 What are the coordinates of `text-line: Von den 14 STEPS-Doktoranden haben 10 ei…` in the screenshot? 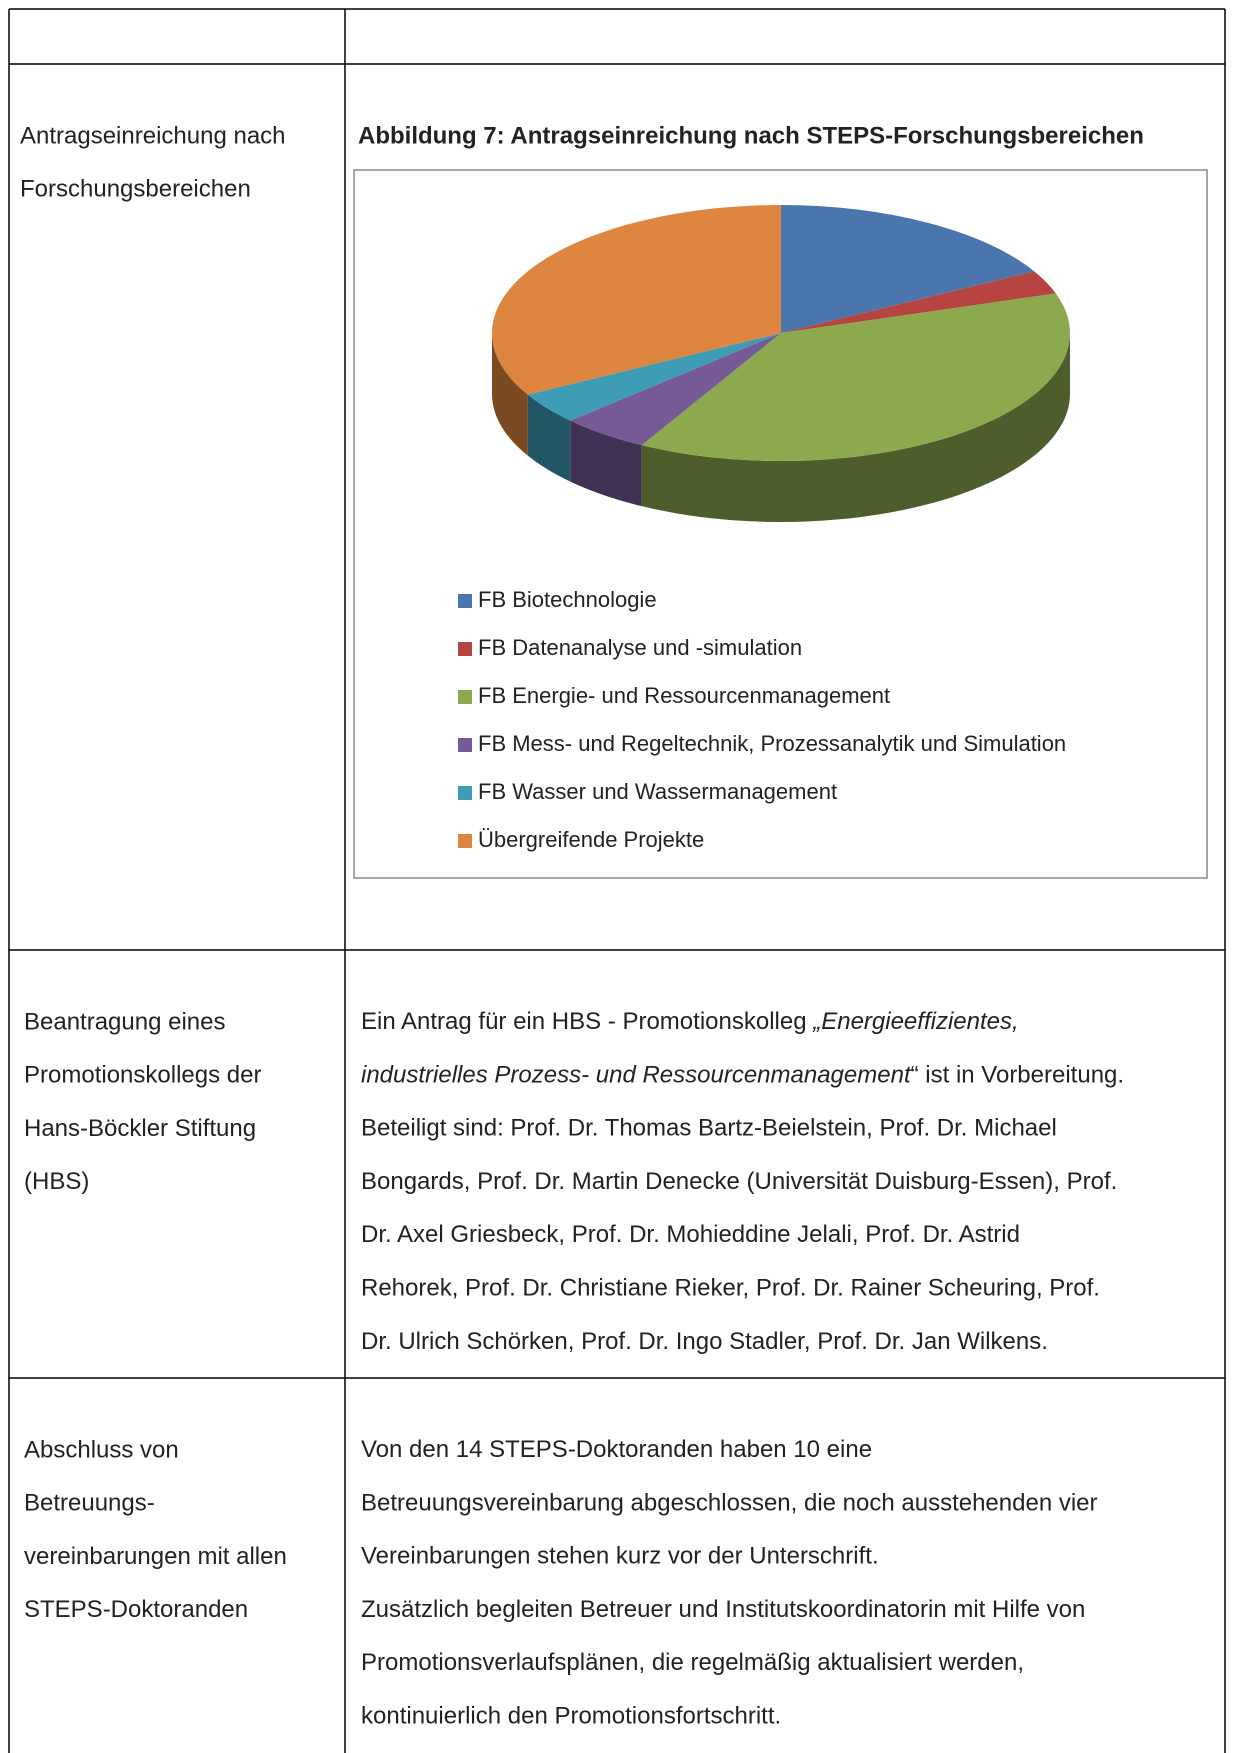 It's located at (616, 1449).